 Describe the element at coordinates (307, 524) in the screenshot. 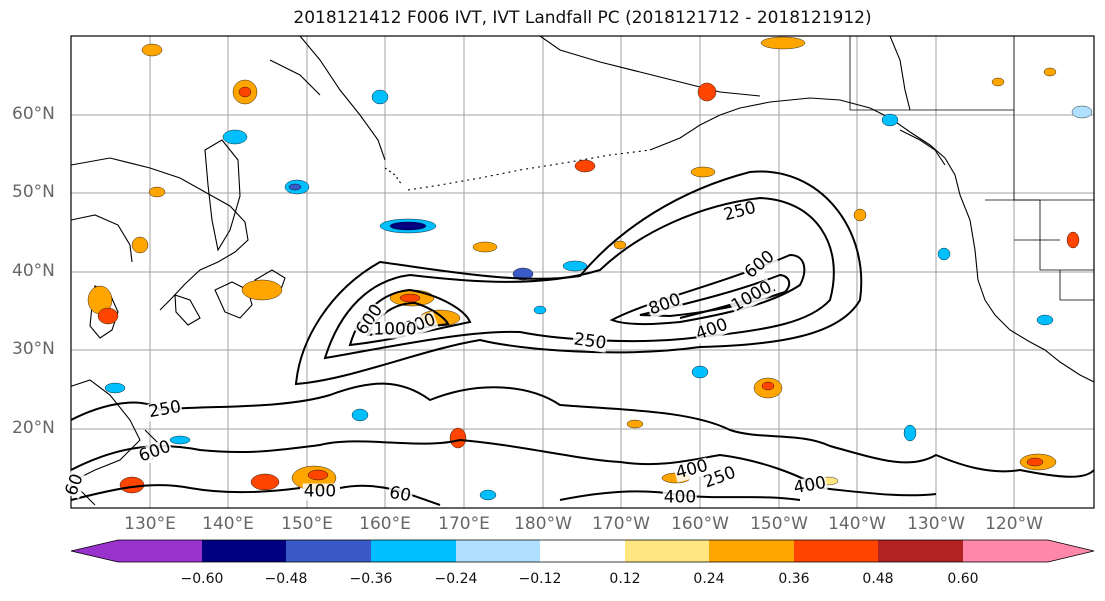

I see `lon-label-150e: 150°E` at that location.